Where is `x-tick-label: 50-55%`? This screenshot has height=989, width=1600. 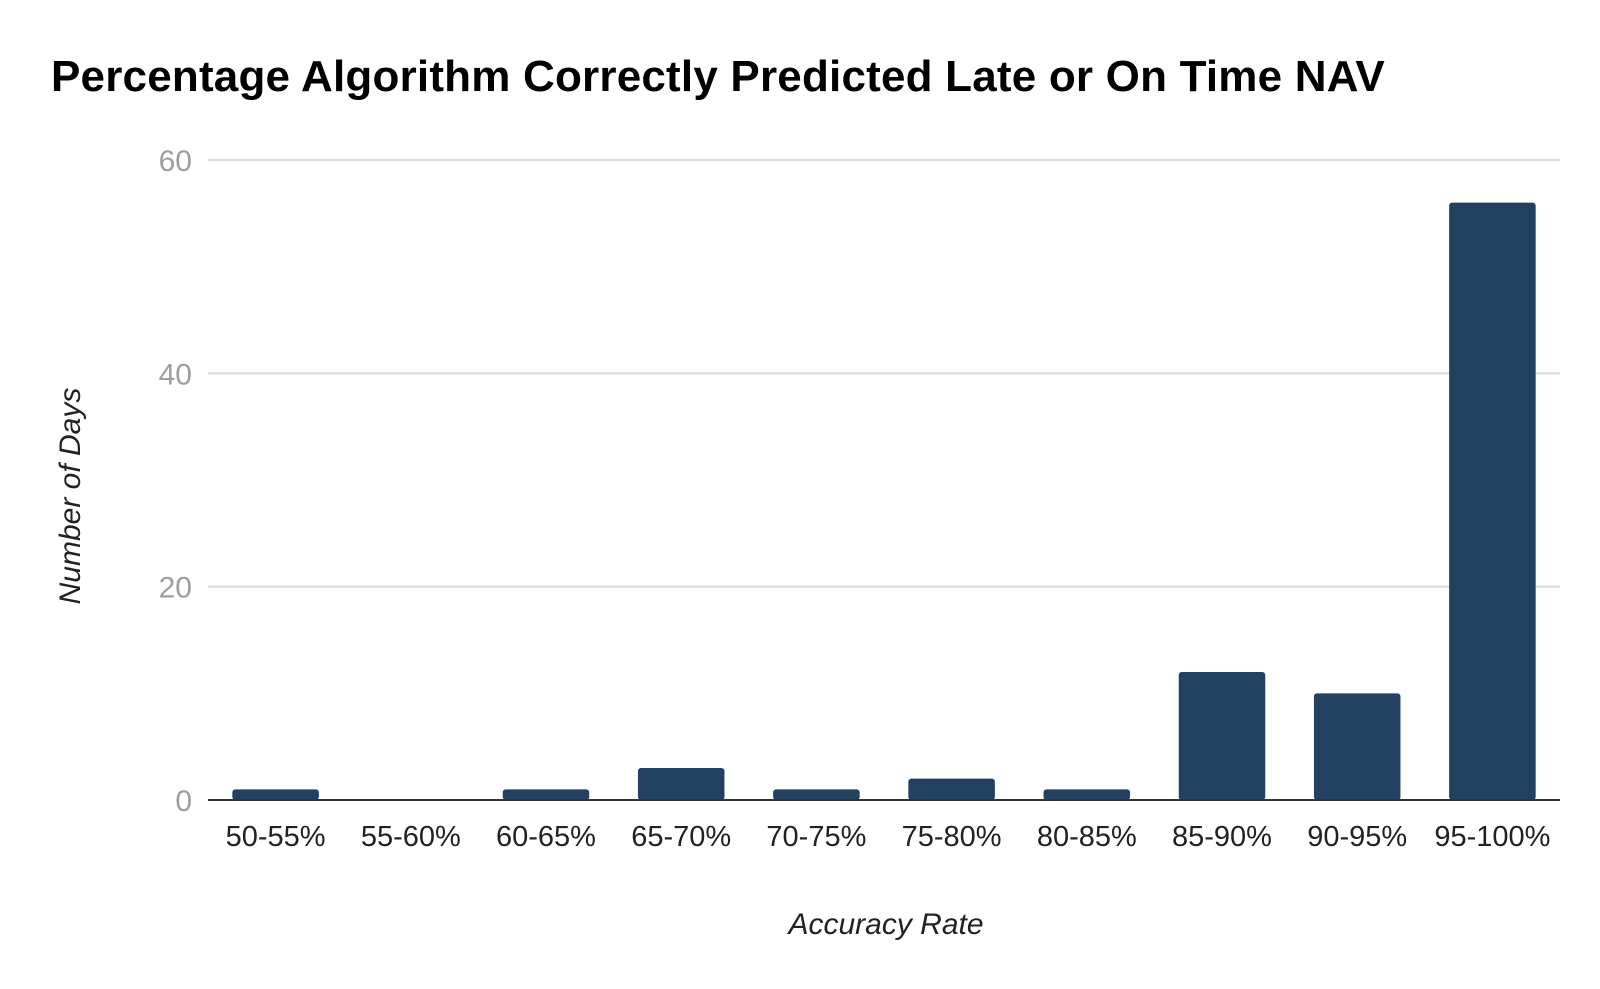
x-tick-label: 50-55% is located at coordinates (276, 837).